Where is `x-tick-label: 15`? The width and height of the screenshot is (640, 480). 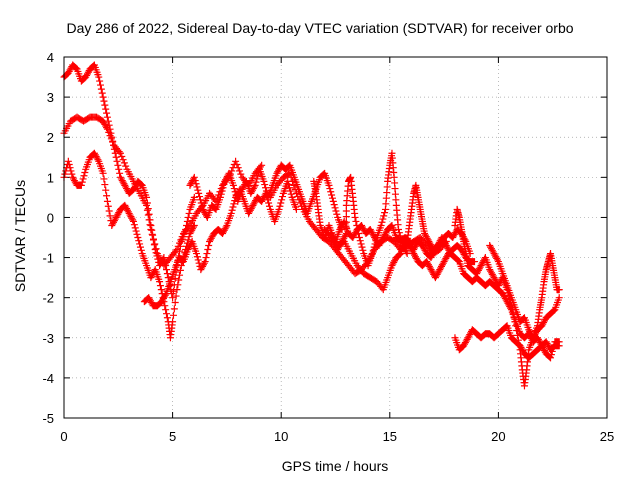 x-tick-label: 15 is located at coordinates (390, 436).